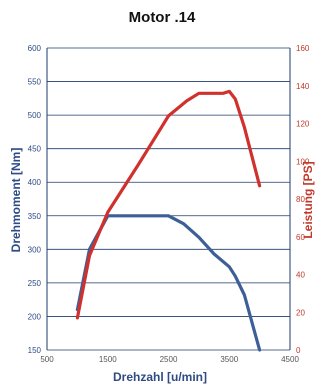 This screenshot has width=325, height=387. Describe the element at coordinates (35, 216) in the screenshot. I see `y-left-tick-label-4: 350` at that location.